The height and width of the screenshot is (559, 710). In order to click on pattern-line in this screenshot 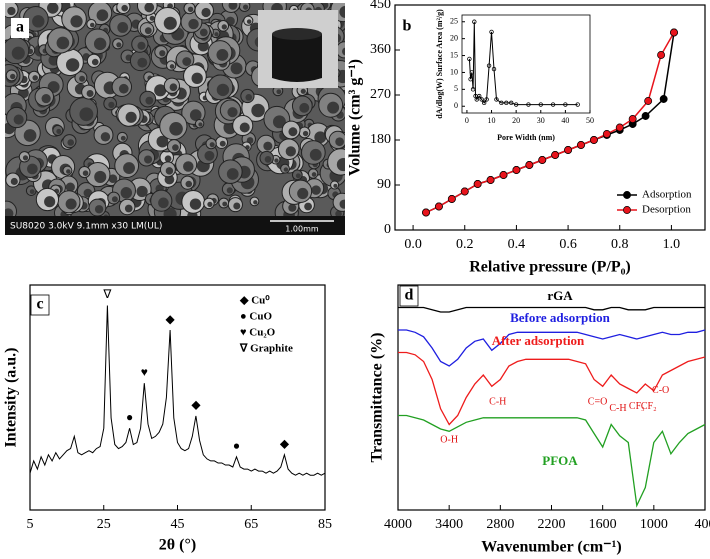, I will do `click(177, 390)`.